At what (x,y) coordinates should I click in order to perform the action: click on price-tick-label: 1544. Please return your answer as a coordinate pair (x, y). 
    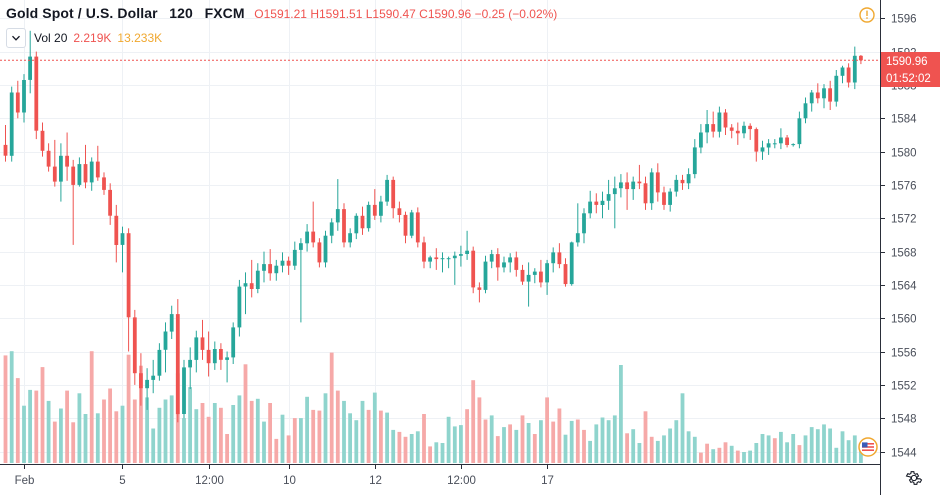
    Looking at the image, I should click on (904, 454).